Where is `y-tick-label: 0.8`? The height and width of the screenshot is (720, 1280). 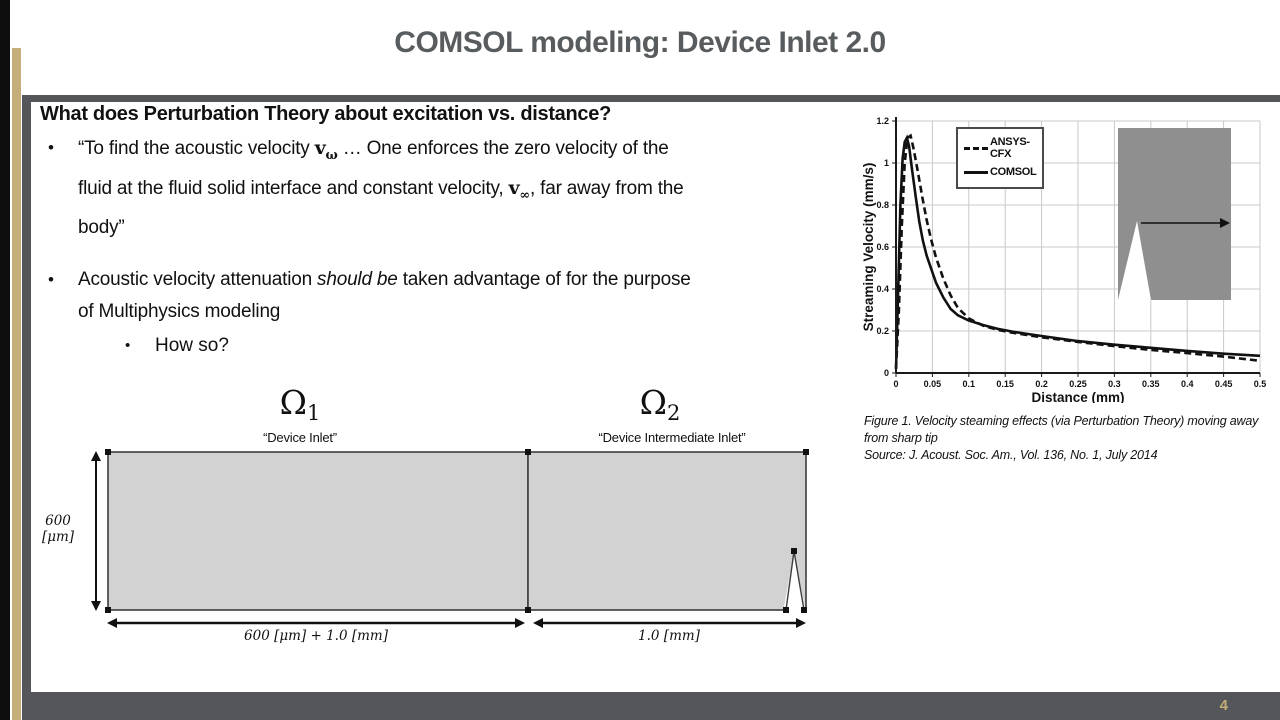 y-tick-label: 0.8 is located at coordinates (882, 205).